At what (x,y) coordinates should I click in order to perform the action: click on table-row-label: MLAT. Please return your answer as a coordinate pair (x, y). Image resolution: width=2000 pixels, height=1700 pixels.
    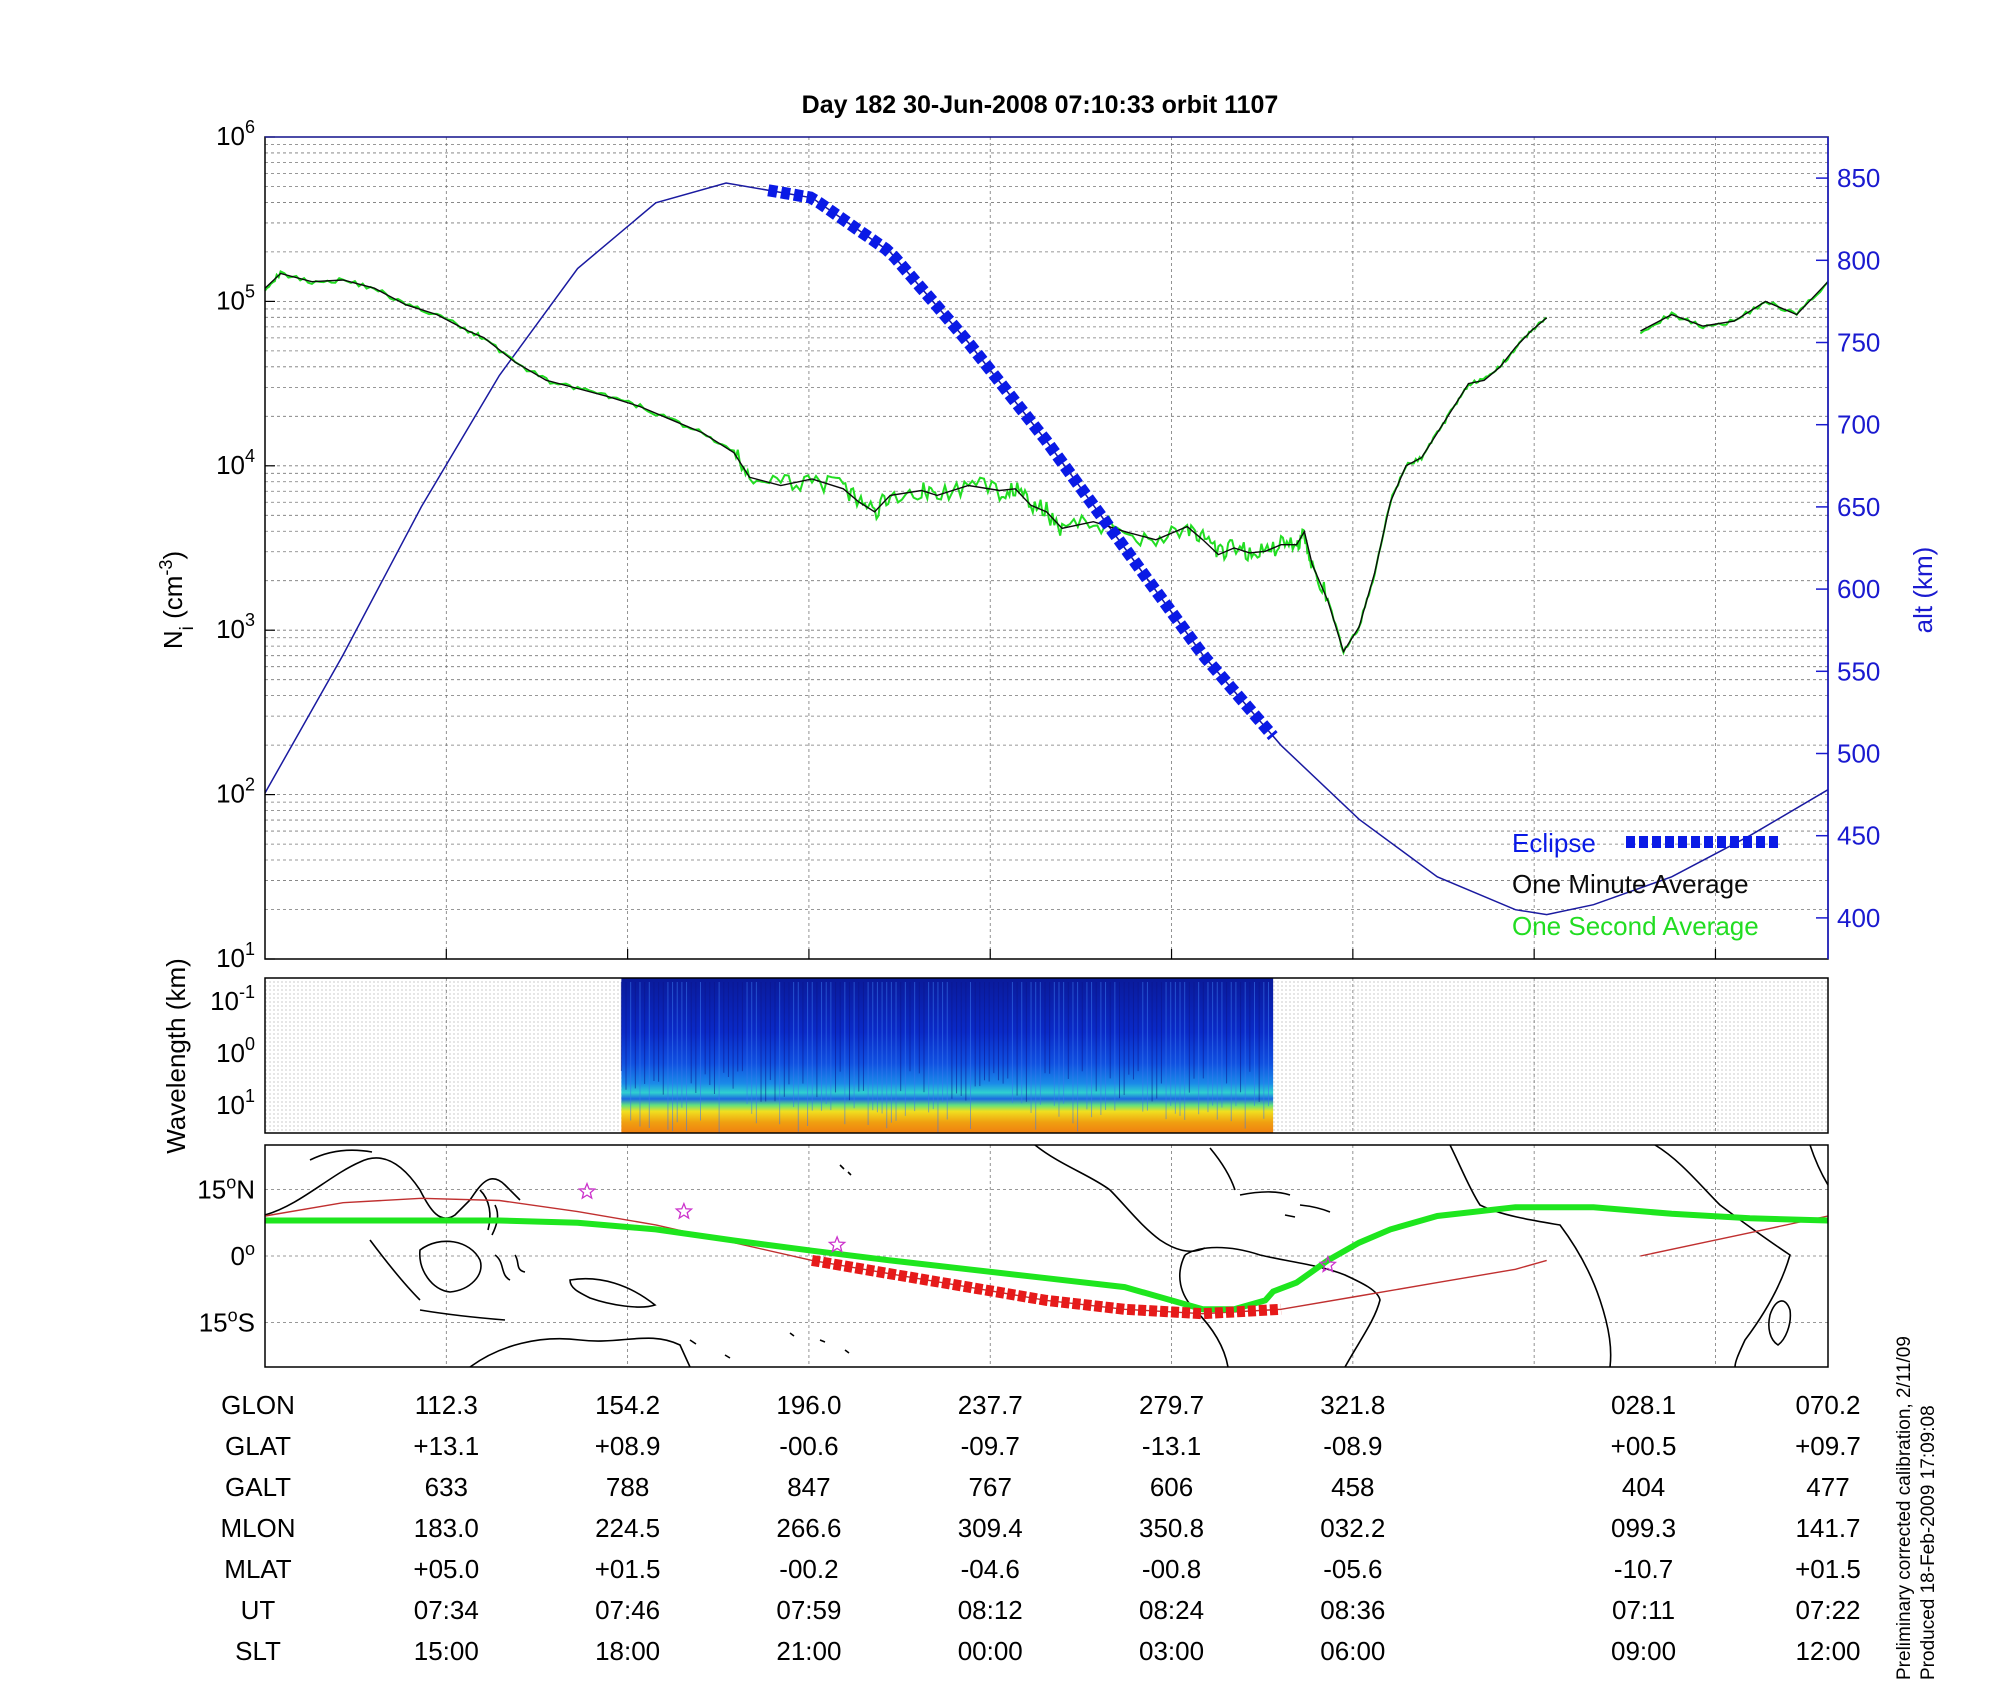
    Looking at the image, I should click on (258, 1569).